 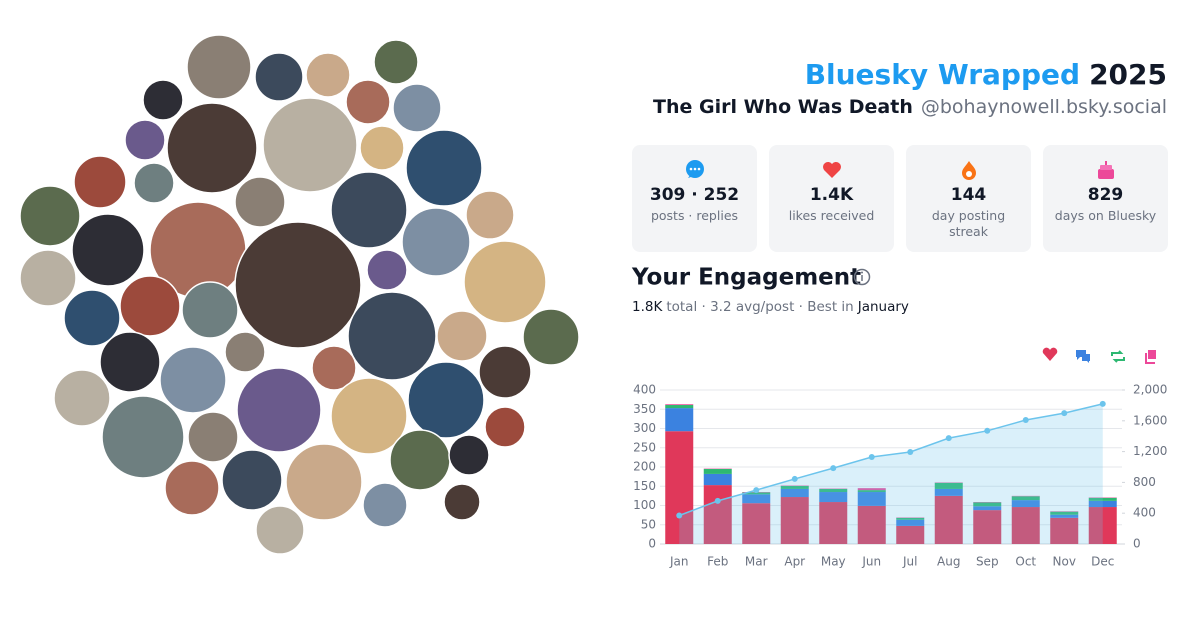 What do you see at coordinates (986, 74) in the screenshot?
I see `wrapped-title: Bluesky Wrapped 2025` at bounding box center [986, 74].